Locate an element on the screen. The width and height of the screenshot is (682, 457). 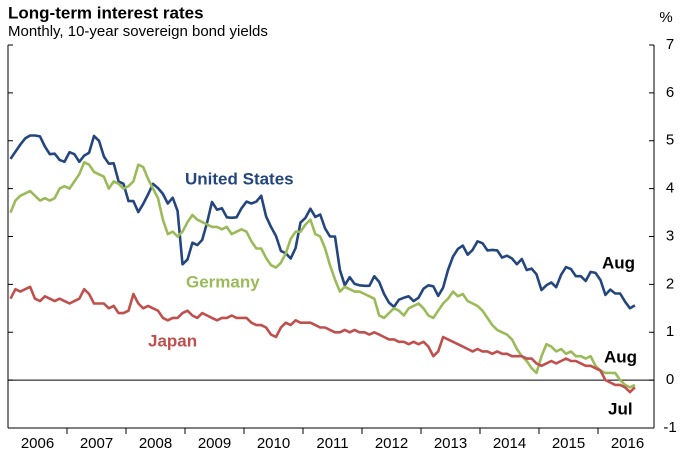
y-tick-label: 3 is located at coordinates (670, 235).